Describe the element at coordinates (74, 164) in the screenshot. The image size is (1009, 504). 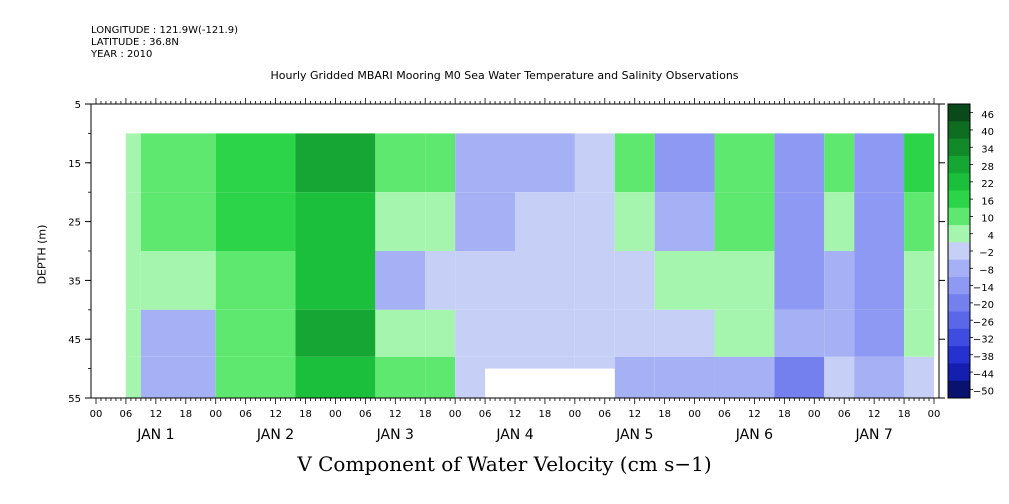
I see `y-tick-label: 15` at that location.